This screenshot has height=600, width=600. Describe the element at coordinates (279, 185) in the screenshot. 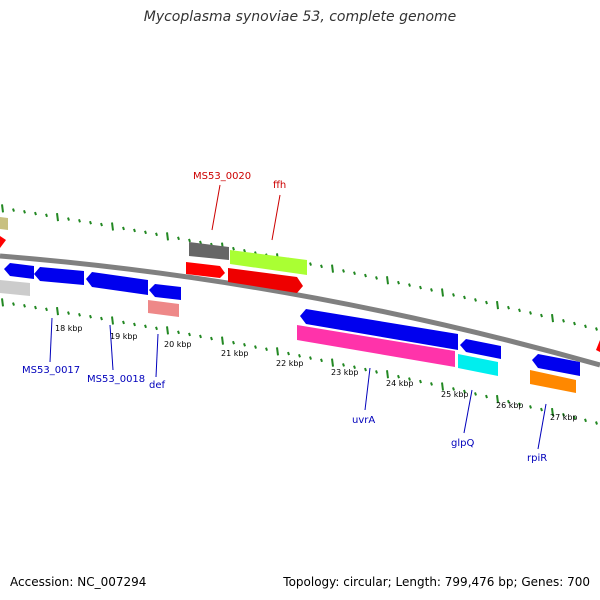

I see `gene-label-ffh: ffh` at that location.